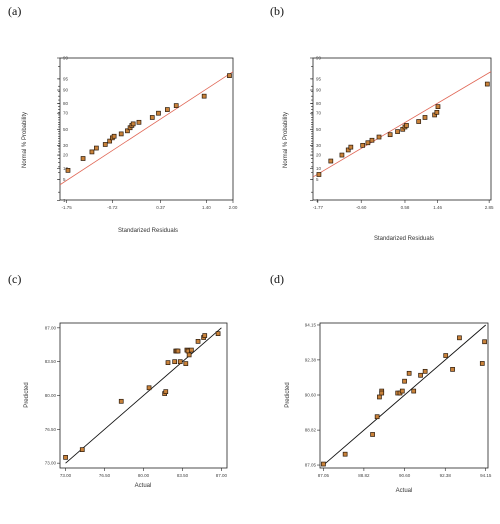 This screenshot has height=524, width=500. Describe the element at coordinates (311, 465) in the screenshot. I see `y-tick-label: 87.05` at that location.